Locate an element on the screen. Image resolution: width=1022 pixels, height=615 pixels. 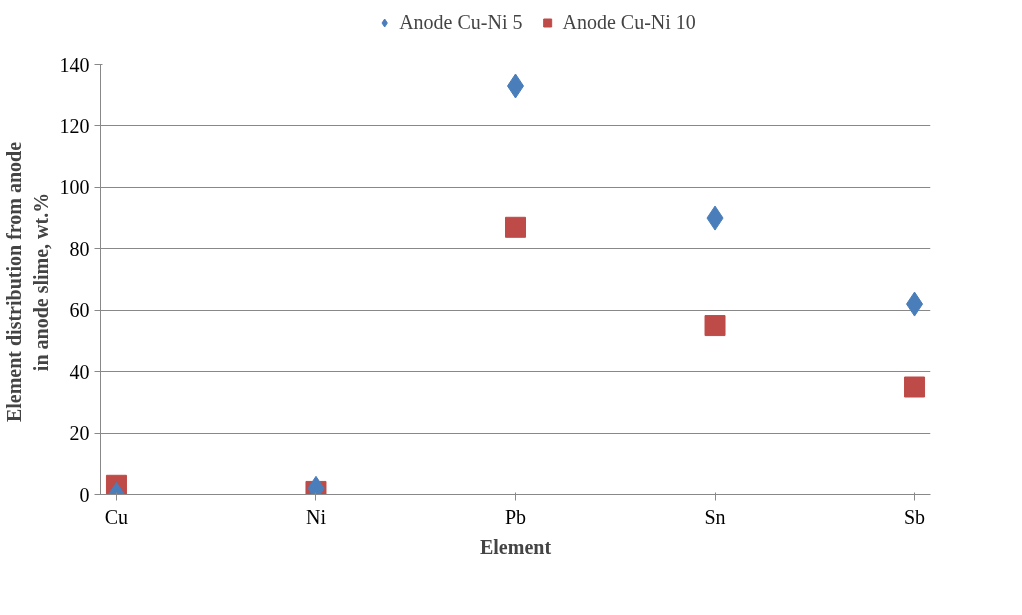
y-tick-label: 120 is located at coordinates (74, 125).